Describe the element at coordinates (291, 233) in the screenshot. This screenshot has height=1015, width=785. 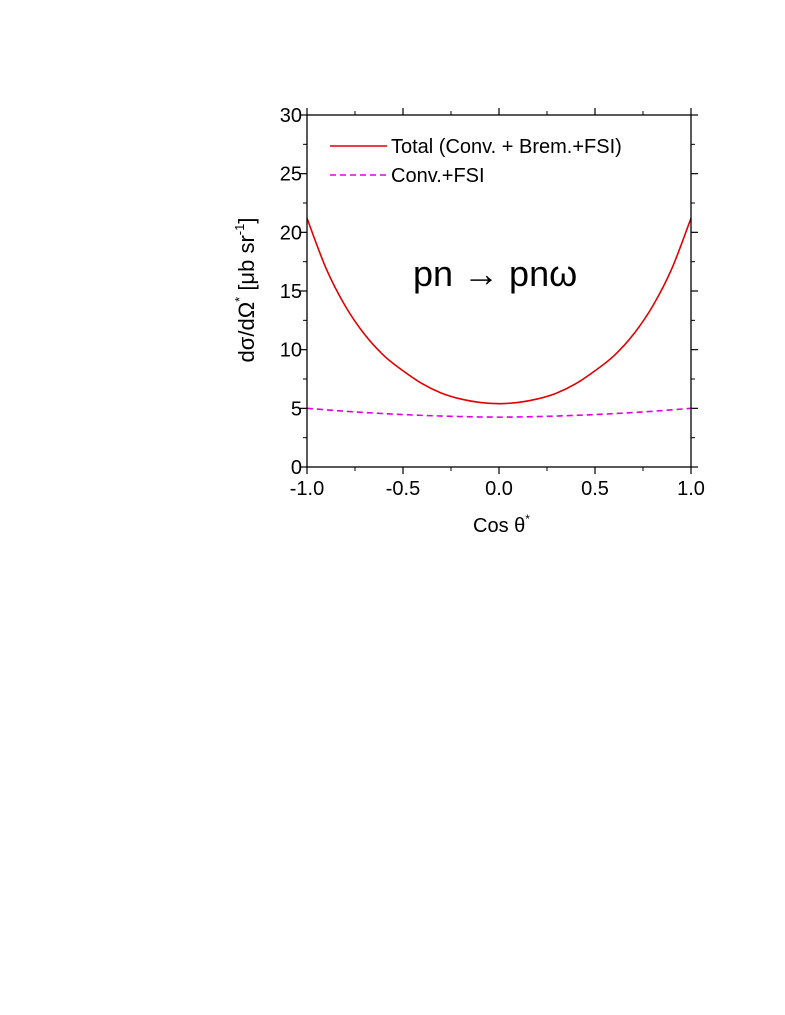
I see `y-tick-label: 20` at that location.